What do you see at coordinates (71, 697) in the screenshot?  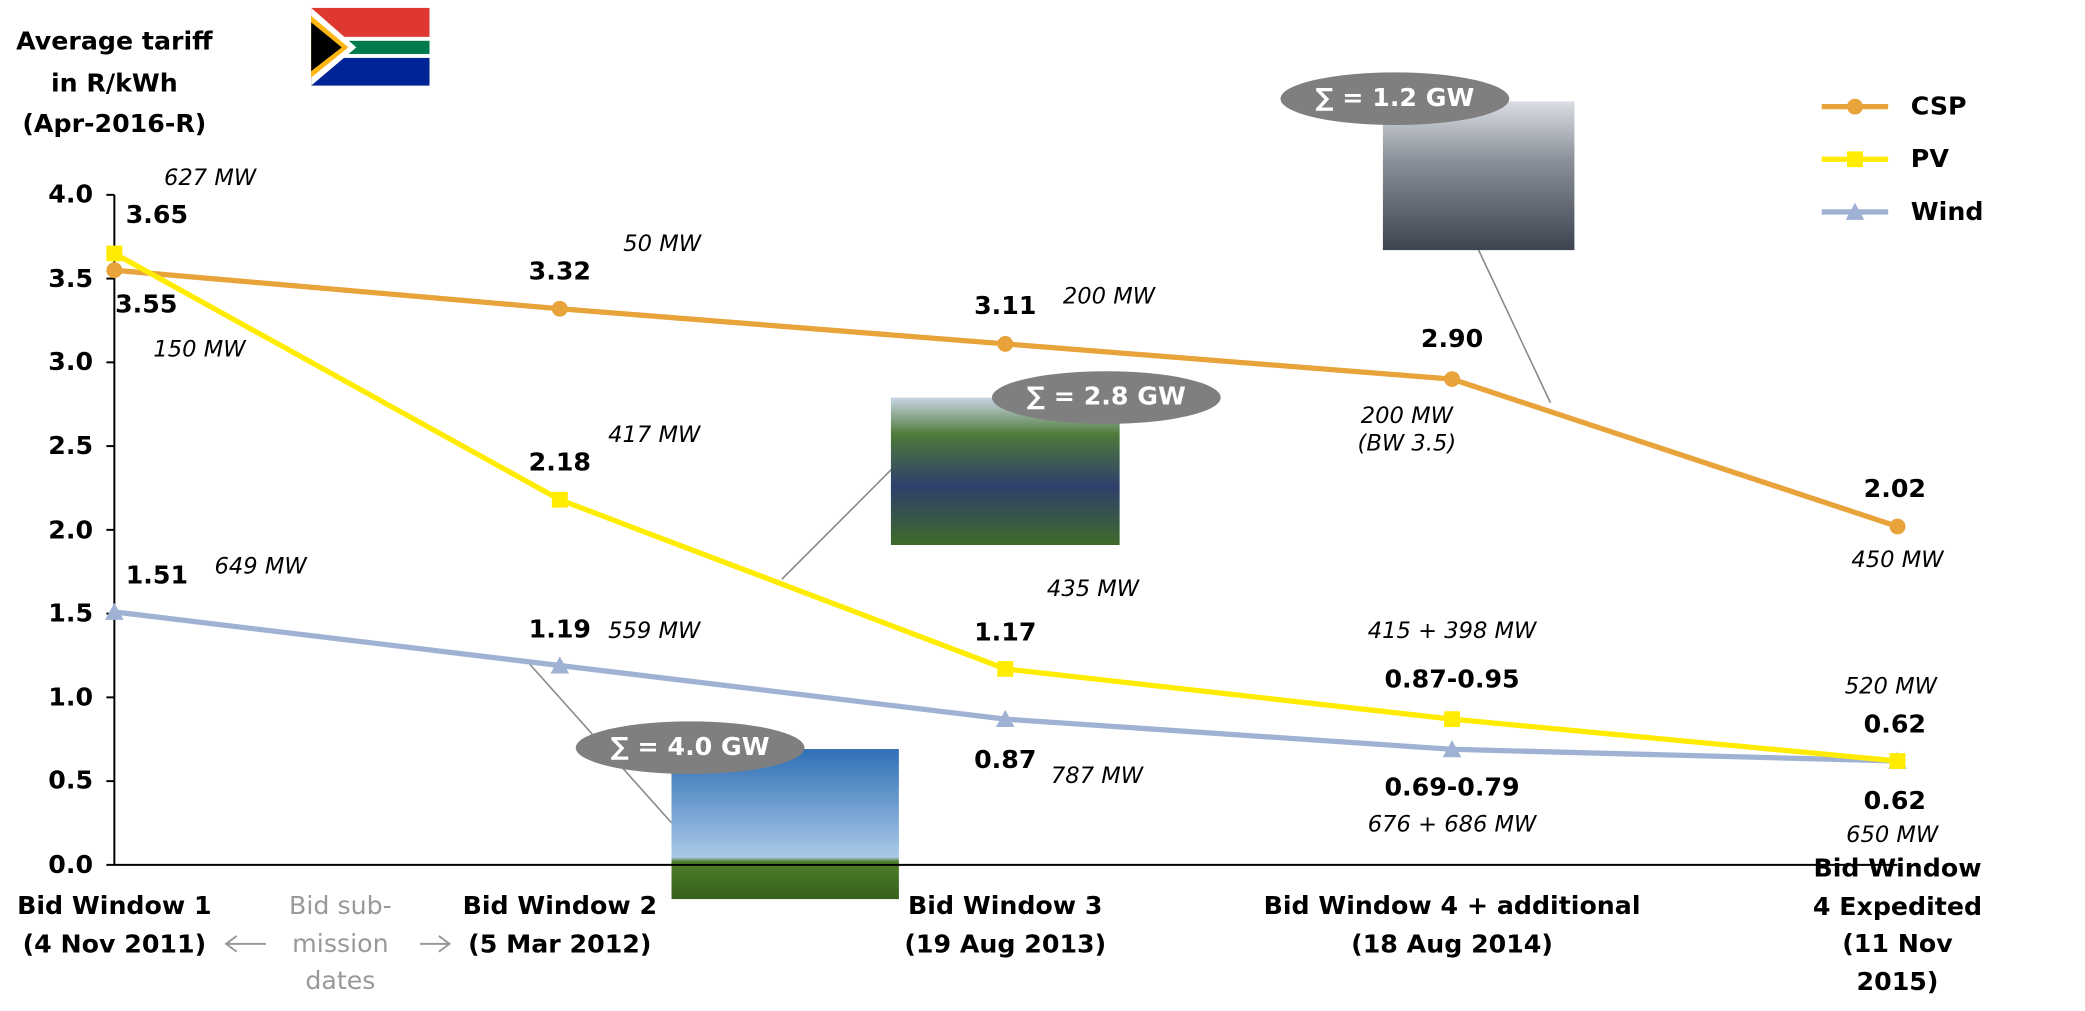 I see `y-tick-label: 1.0` at bounding box center [71, 697].